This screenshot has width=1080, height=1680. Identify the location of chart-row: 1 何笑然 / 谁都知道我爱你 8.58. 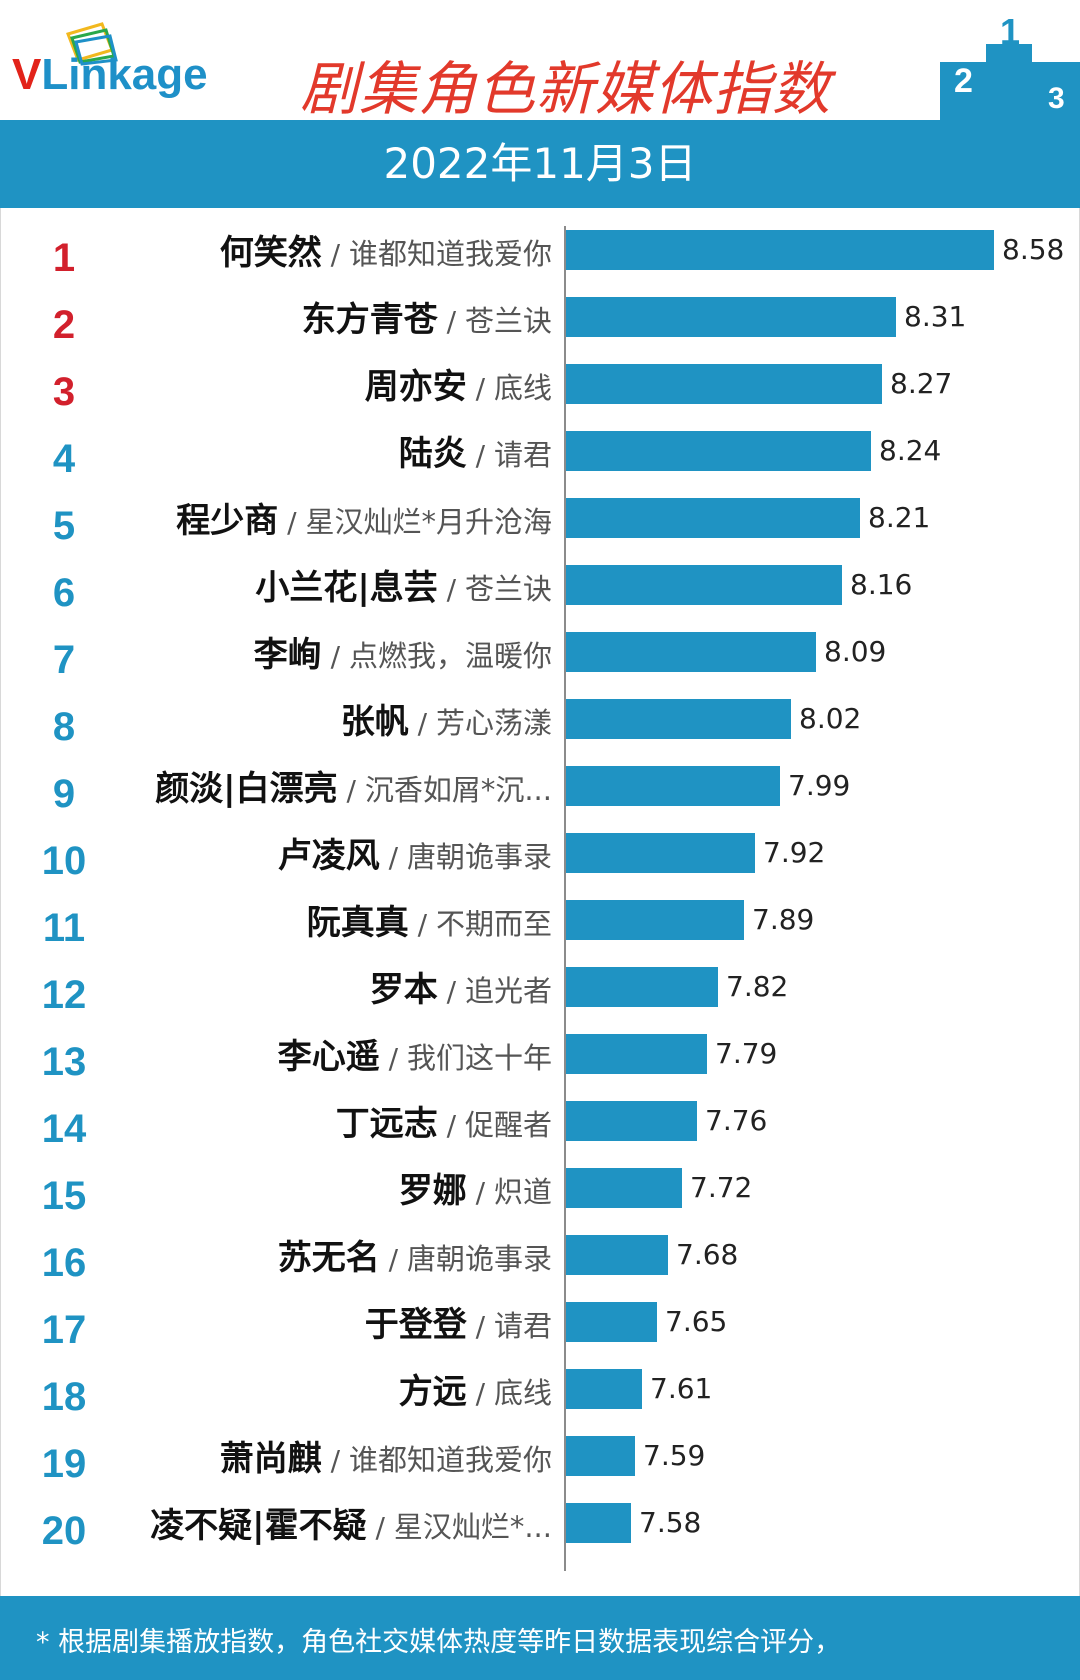
(540, 253).